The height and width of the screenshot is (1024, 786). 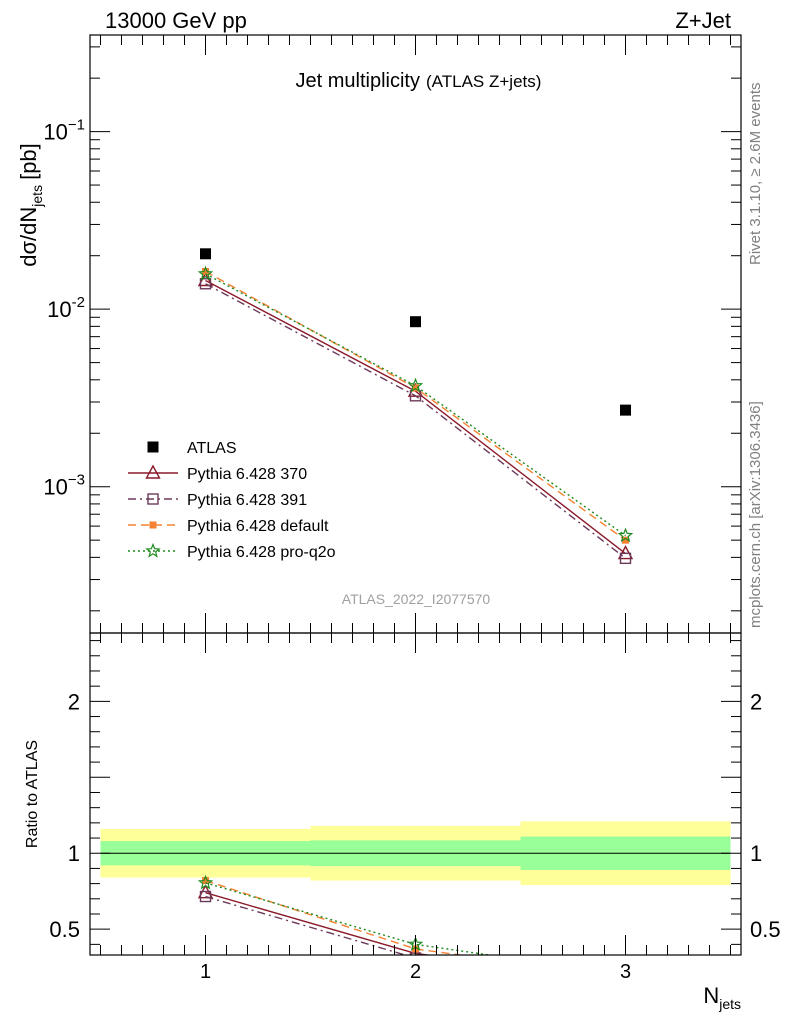 What do you see at coordinates (32, 794) in the screenshot?
I see `ratio-y-axis-label: Ratio to ATLAS` at bounding box center [32, 794].